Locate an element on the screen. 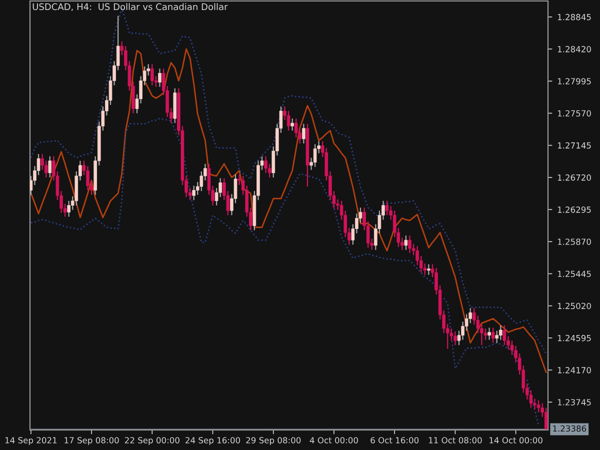 The width and height of the screenshot is (600, 450). y-tick-label: 1.24170 is located at coordinates (574, 370).